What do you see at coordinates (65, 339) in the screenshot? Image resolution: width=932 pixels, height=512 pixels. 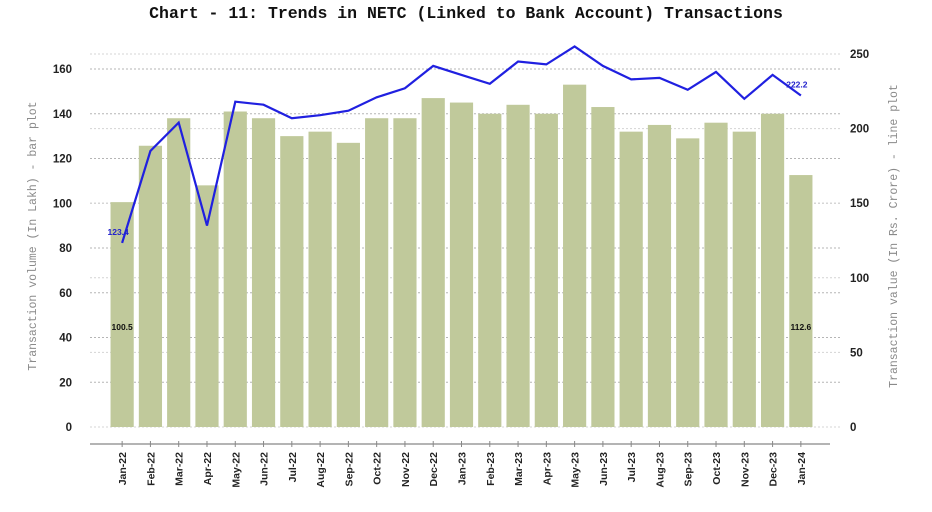 I see `y-tick-left: 40` at bounding box center [65, 339].